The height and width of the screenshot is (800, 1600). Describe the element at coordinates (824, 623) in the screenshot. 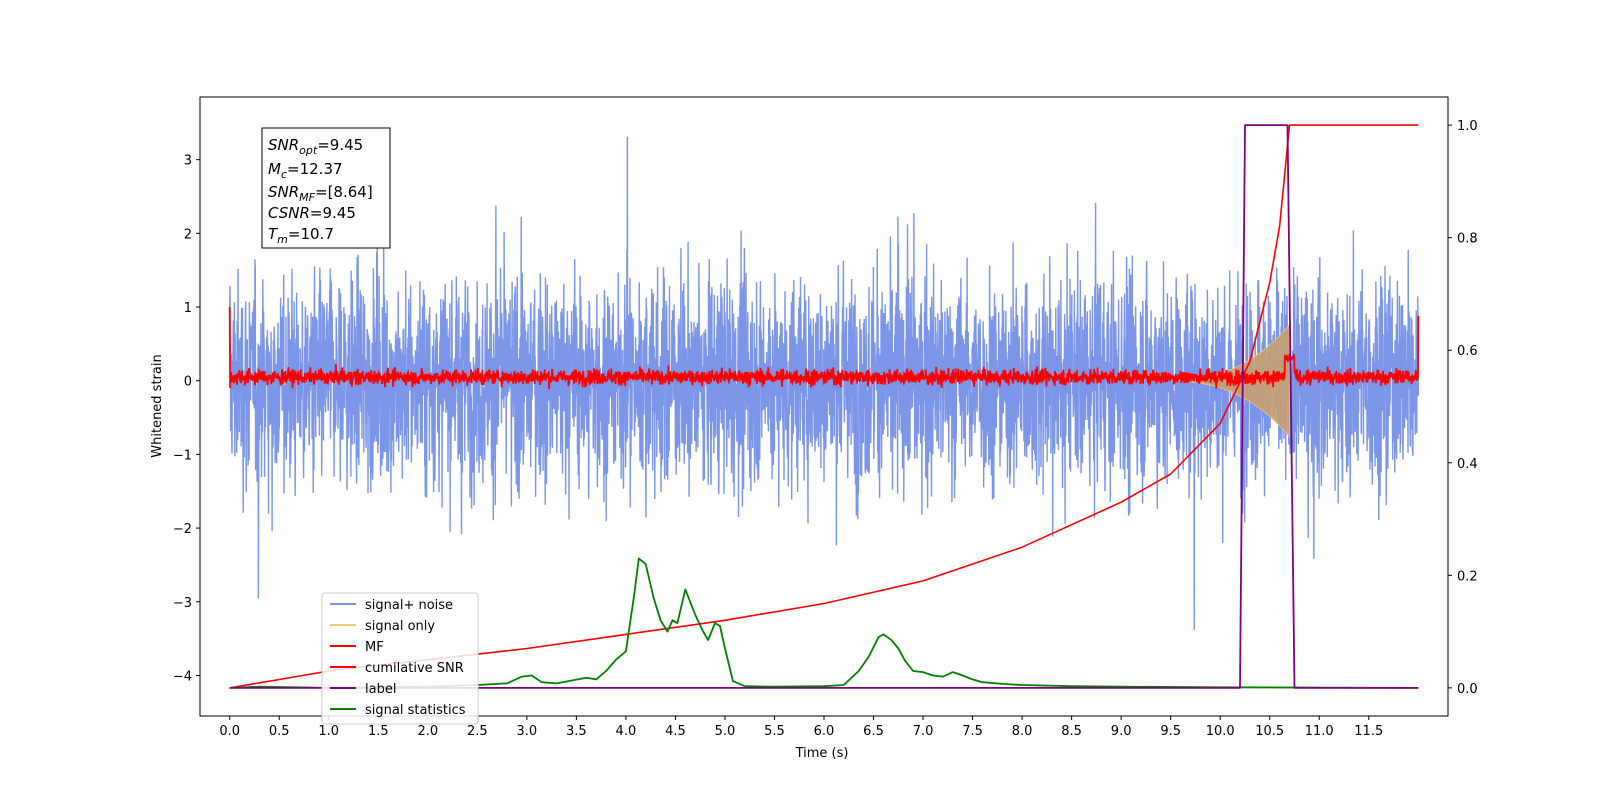

I see `series-signal-statistics` at that location.